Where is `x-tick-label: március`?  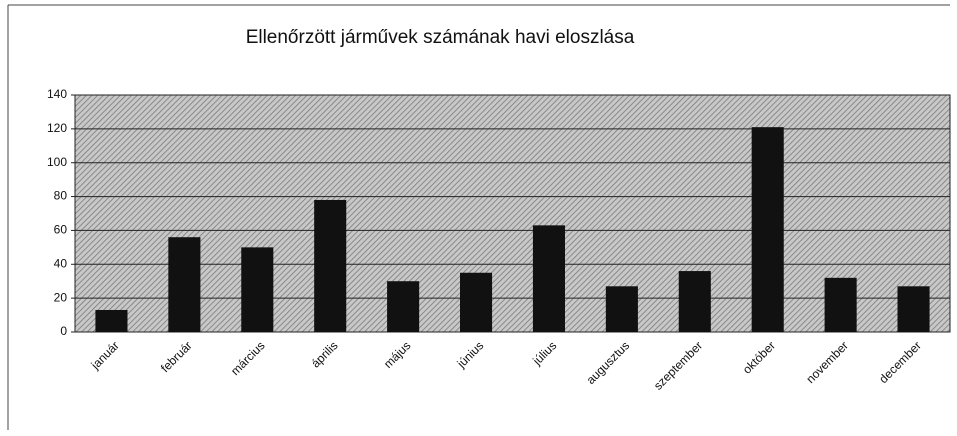 x-tick-label: március is located at coordinates (248, 358).